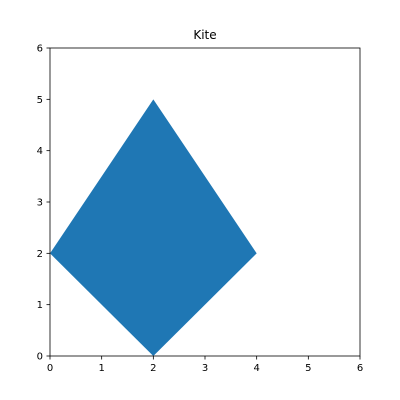 Image resolution: width=400 pixels, height=400 pixels. Describe the element at coordinates (50, 368) in the screenshot. I see `x-tick-label: 0` at that location.